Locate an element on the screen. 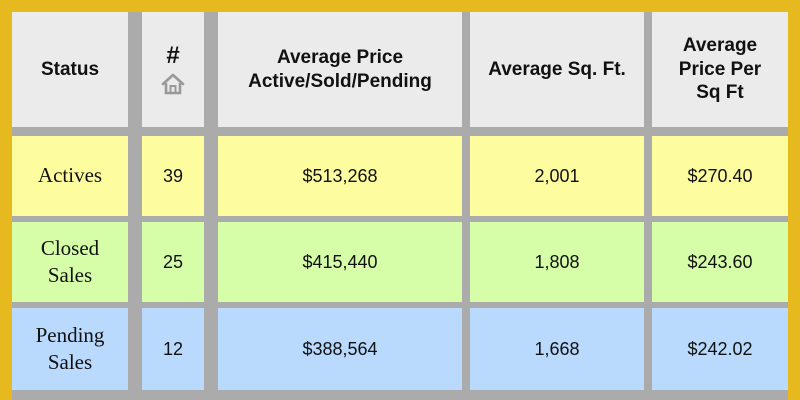 This screenshot has width=800, height=400. status-closed-line2: Sales is located at coordinates (70, 275).